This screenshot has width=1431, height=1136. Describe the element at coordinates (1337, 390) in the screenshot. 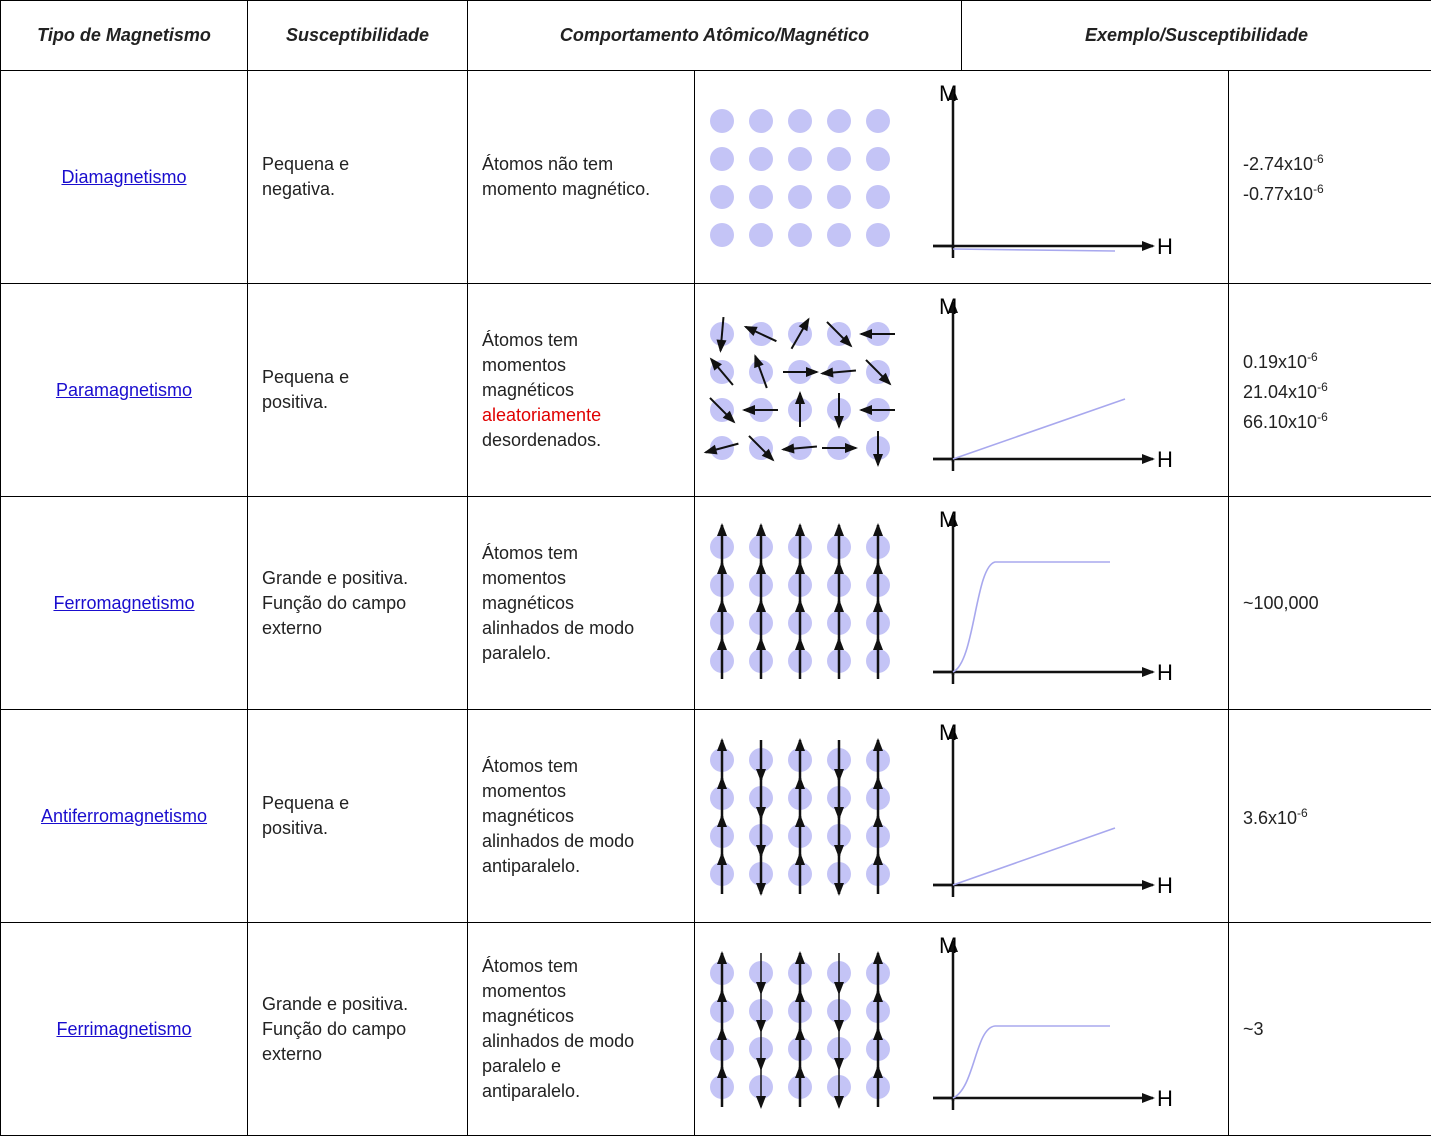

I see `example-line: 21.04x10-6` at that location.